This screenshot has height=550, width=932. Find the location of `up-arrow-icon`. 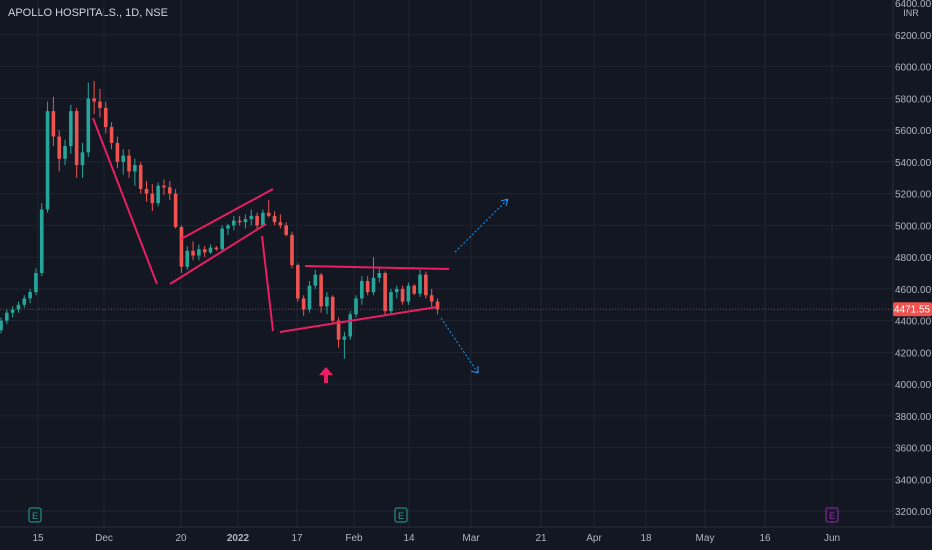

up-arrow-icon is located at coordinates (326, 375).